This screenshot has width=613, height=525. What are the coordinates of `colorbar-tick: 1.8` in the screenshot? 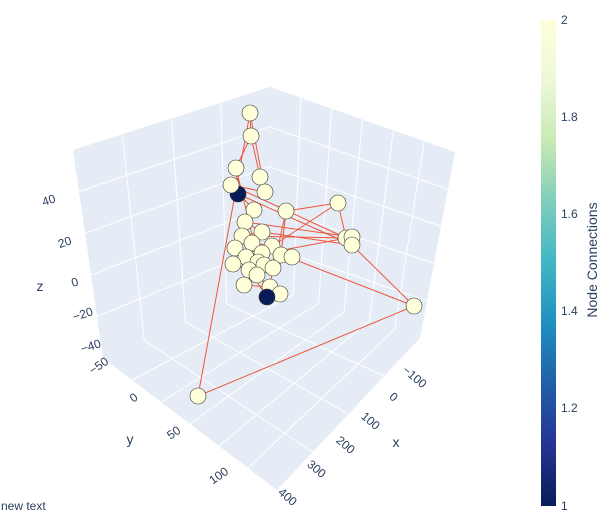 It's located at (569, 117).